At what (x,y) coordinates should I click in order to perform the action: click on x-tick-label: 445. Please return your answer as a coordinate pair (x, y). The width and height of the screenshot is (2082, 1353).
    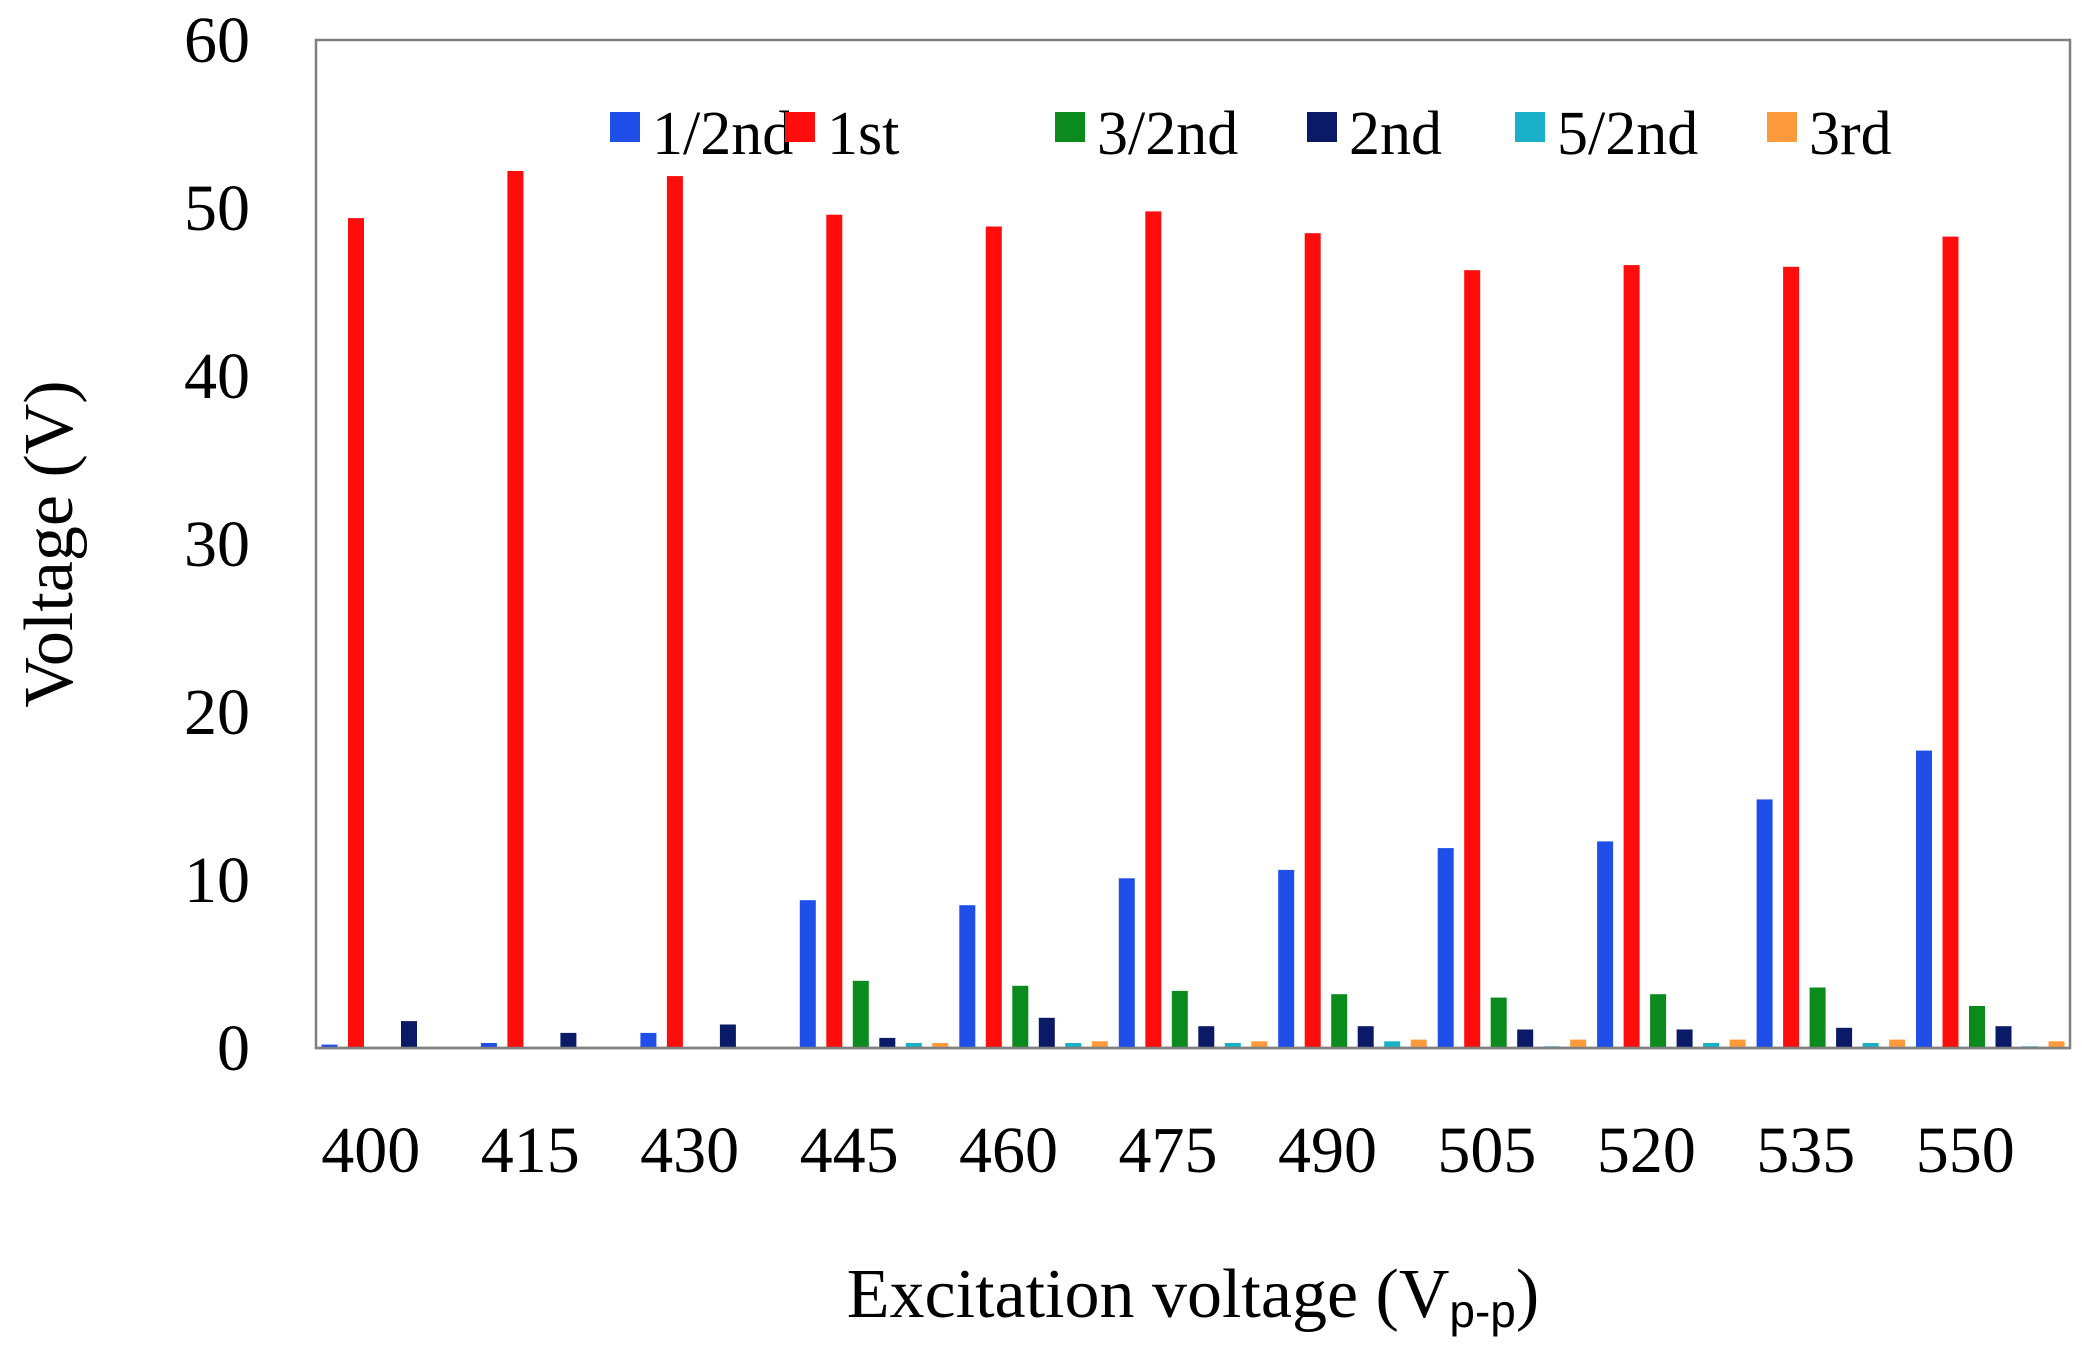
    Looking at the image, I should click on (849, 1150).